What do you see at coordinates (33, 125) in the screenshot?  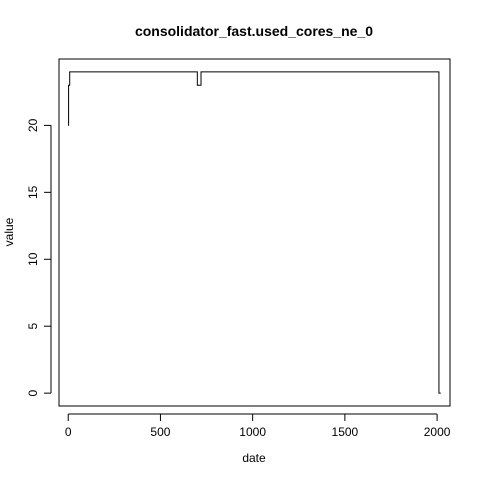 I see `y-tick-label-4: 20` at bounding box center [33, 125].